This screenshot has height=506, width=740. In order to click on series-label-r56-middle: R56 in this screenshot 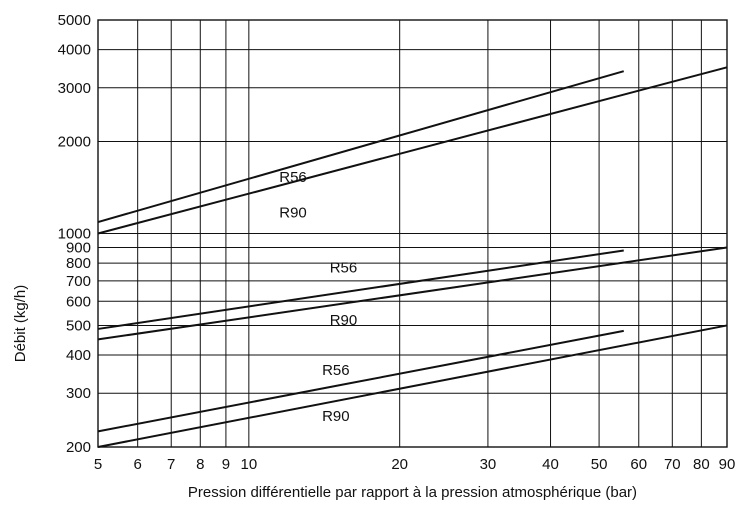, I will do `click(344, 267)`.